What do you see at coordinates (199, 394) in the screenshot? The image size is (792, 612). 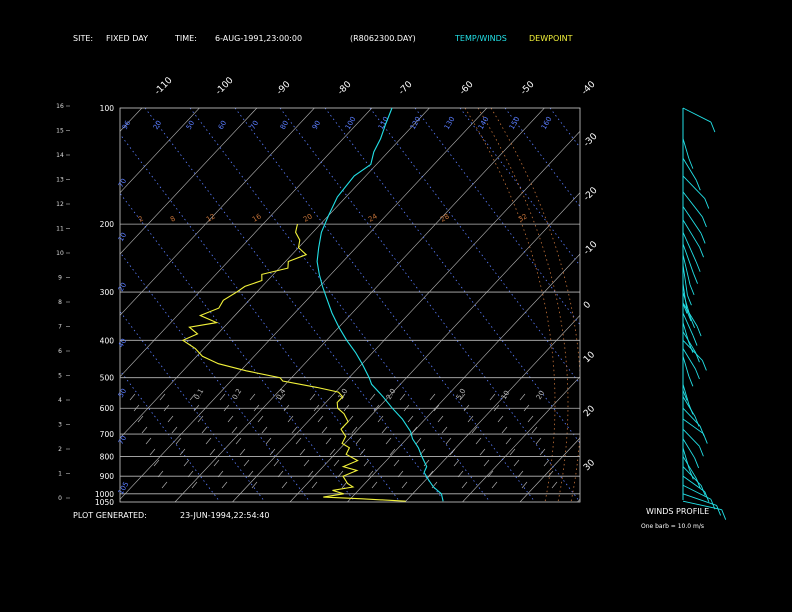 I see `moist-adiabat-label: 0.1` at bounding box center [199, 394].